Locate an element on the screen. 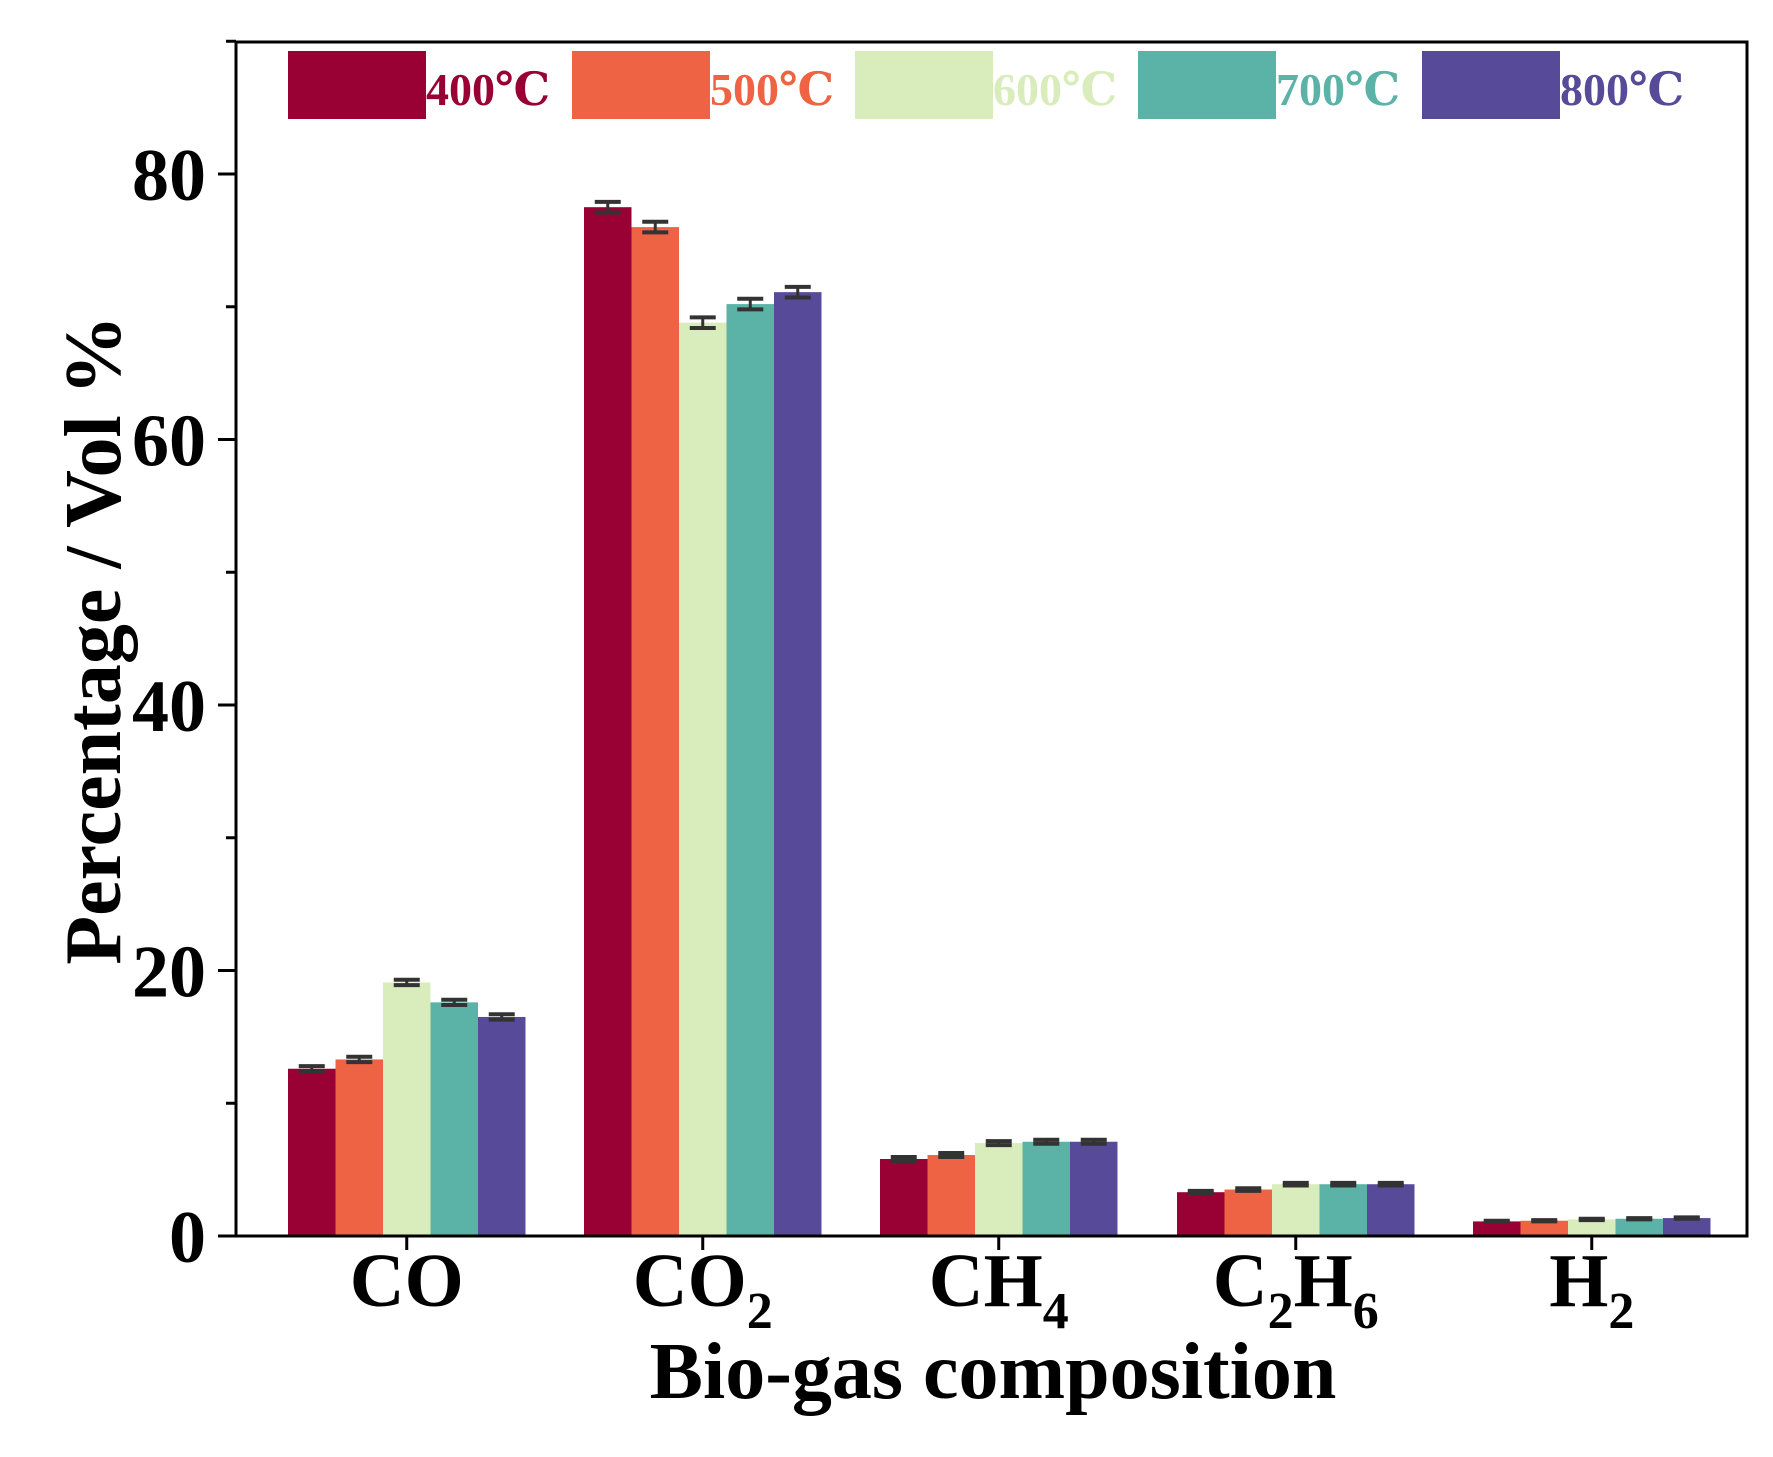 The image size is (1773, 1457). bar-600-cat3 is located at coordinates (1296, 1210).